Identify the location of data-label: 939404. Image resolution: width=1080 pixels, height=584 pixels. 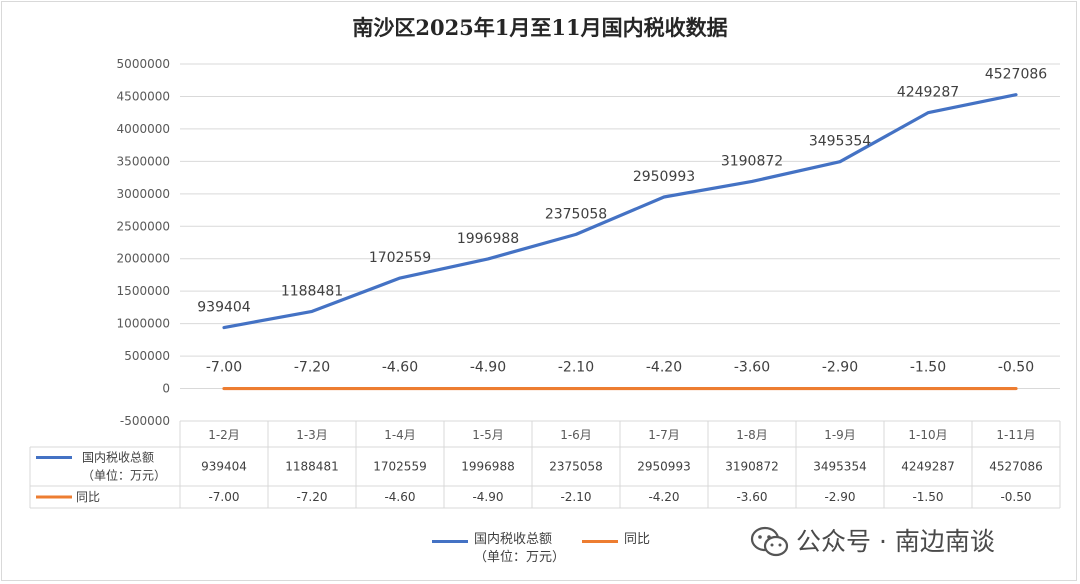
(224, 308).